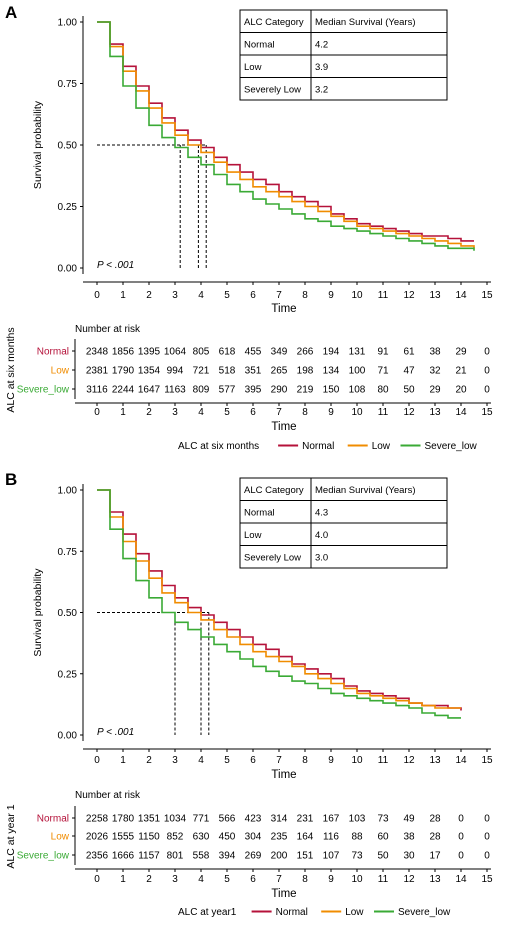 This screenshot has height=931, width=520. What do you see at coordinates (175, 879) in the screenshot?
I see `panel-b-risk-x-tick-label: 3` at bounding box center [175, 879].